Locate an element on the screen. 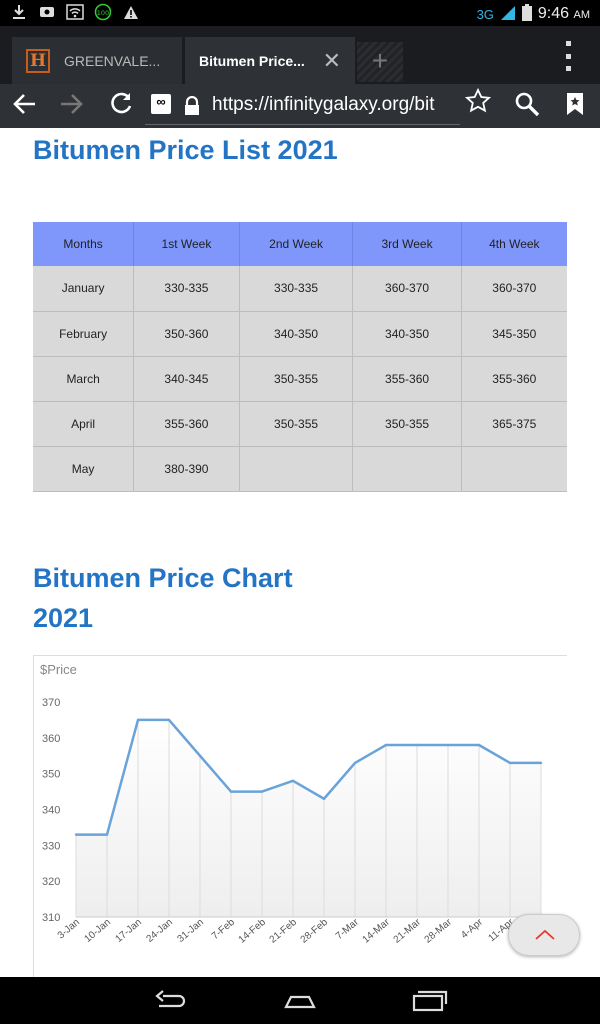  x-tick-label: 14-Feb is located at coordinates (253, 931).